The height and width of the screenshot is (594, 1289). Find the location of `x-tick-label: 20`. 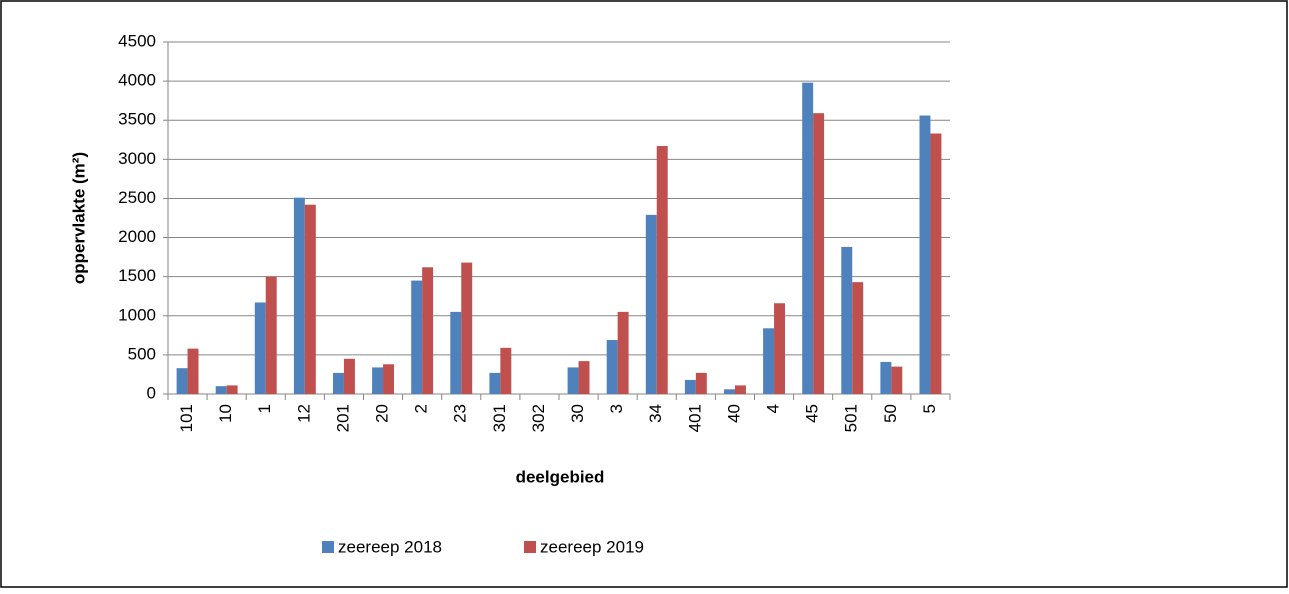

x-tick-label: 20 is located at coordinates (382, 413).